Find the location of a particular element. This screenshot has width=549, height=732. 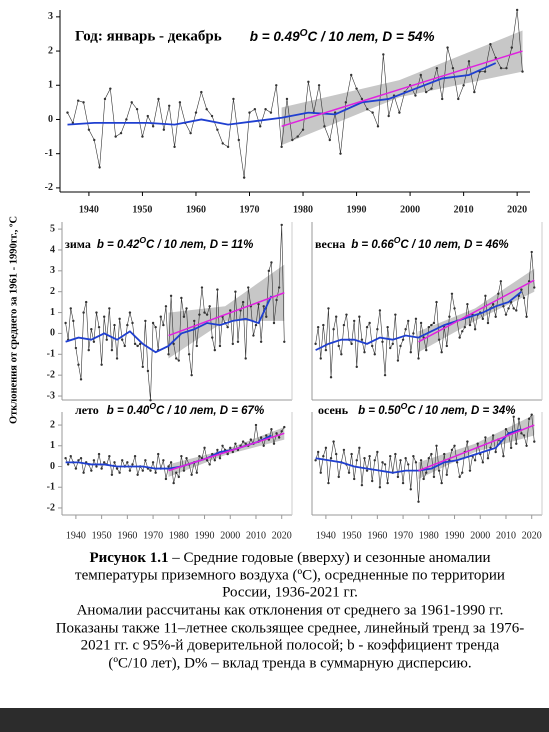

x-tick-label: 2020 is located at coordinates (532, 535).